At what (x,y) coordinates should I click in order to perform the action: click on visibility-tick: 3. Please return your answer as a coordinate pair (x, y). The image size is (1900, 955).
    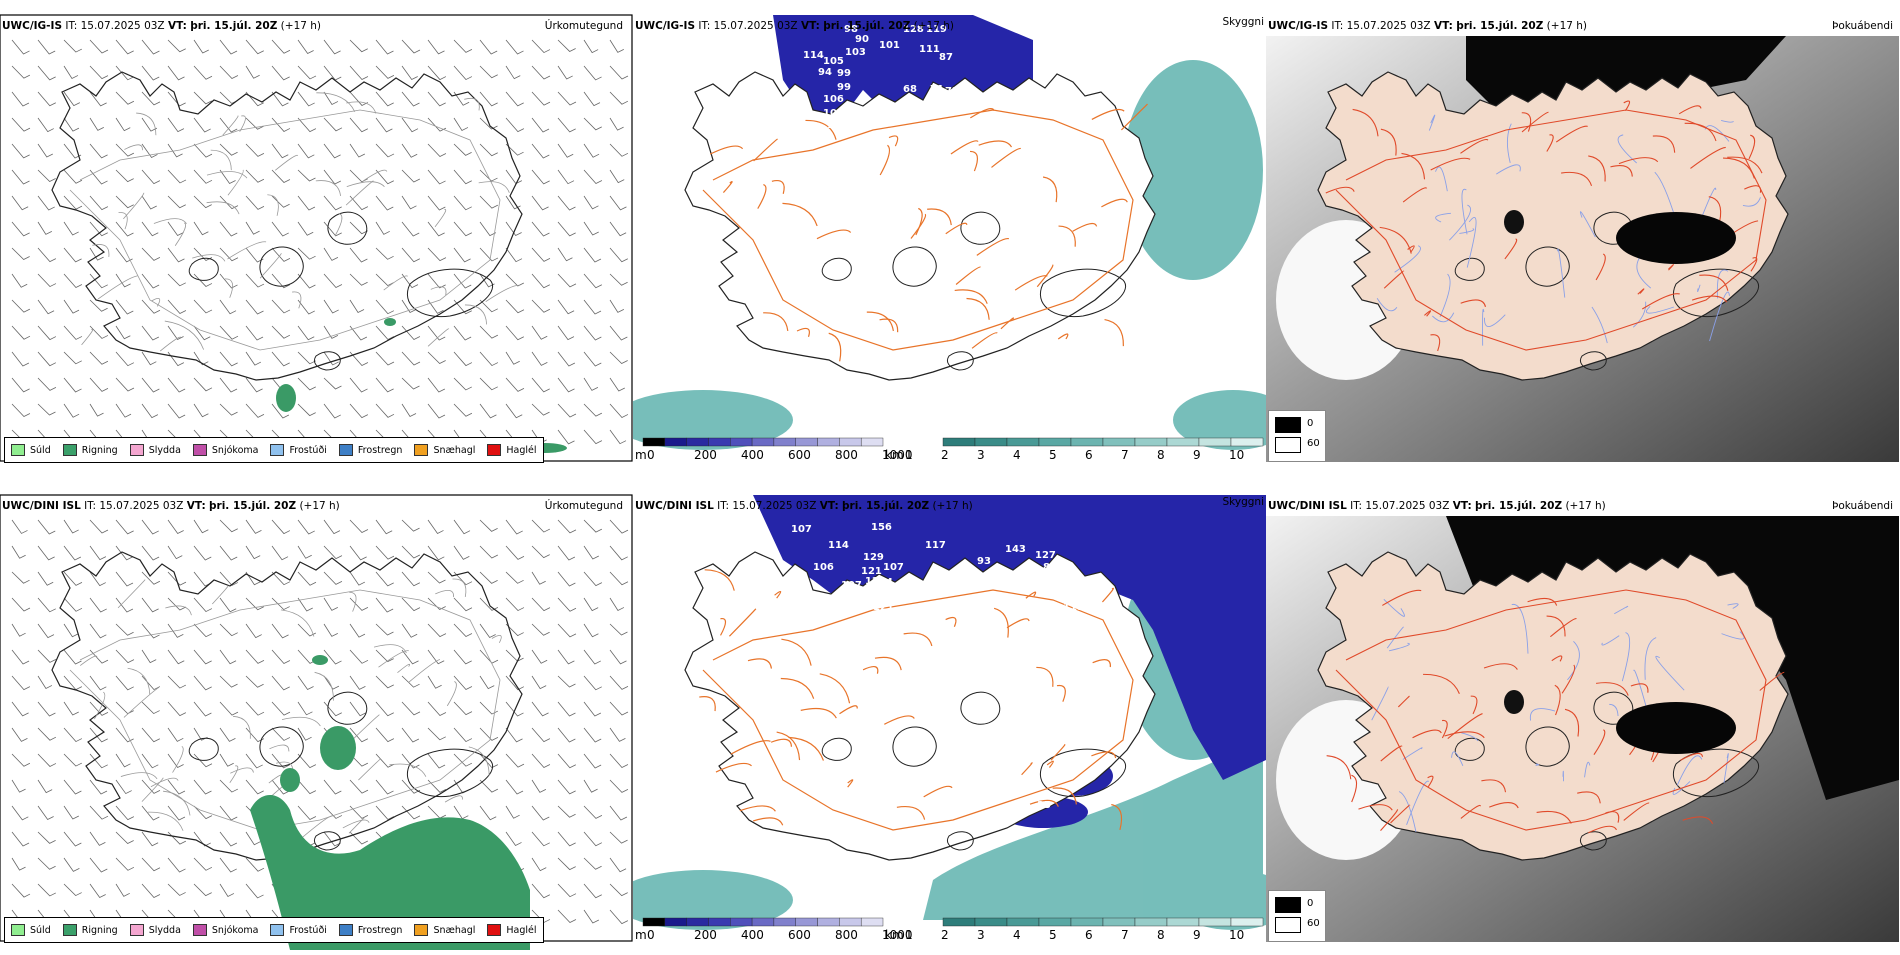
    Looking at the image, I should click on (981, 935).